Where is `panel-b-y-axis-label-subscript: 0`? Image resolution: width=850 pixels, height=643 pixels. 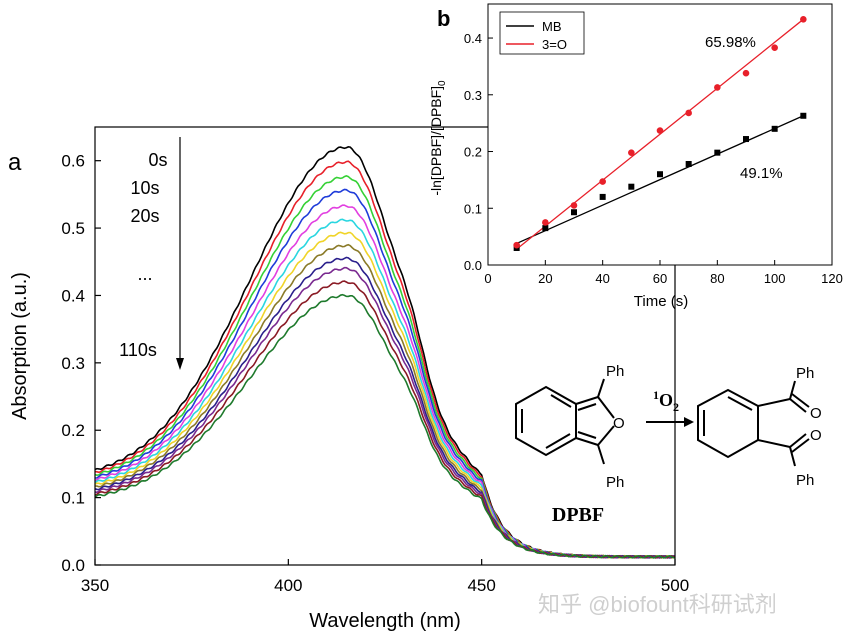
panel-b-y-axis-label-subscript: 0 is located at coordinates (442, 83).